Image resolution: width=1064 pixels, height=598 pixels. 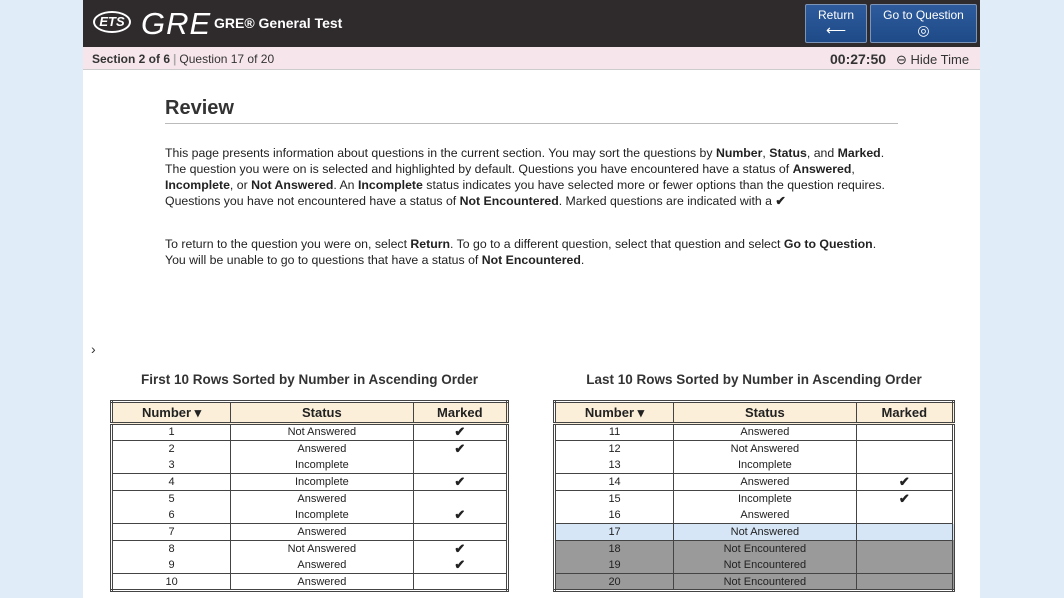 What do you see at coordinates (822, 153) in the screenshot?
I see `text: , and` at bounding box center [822, 153].